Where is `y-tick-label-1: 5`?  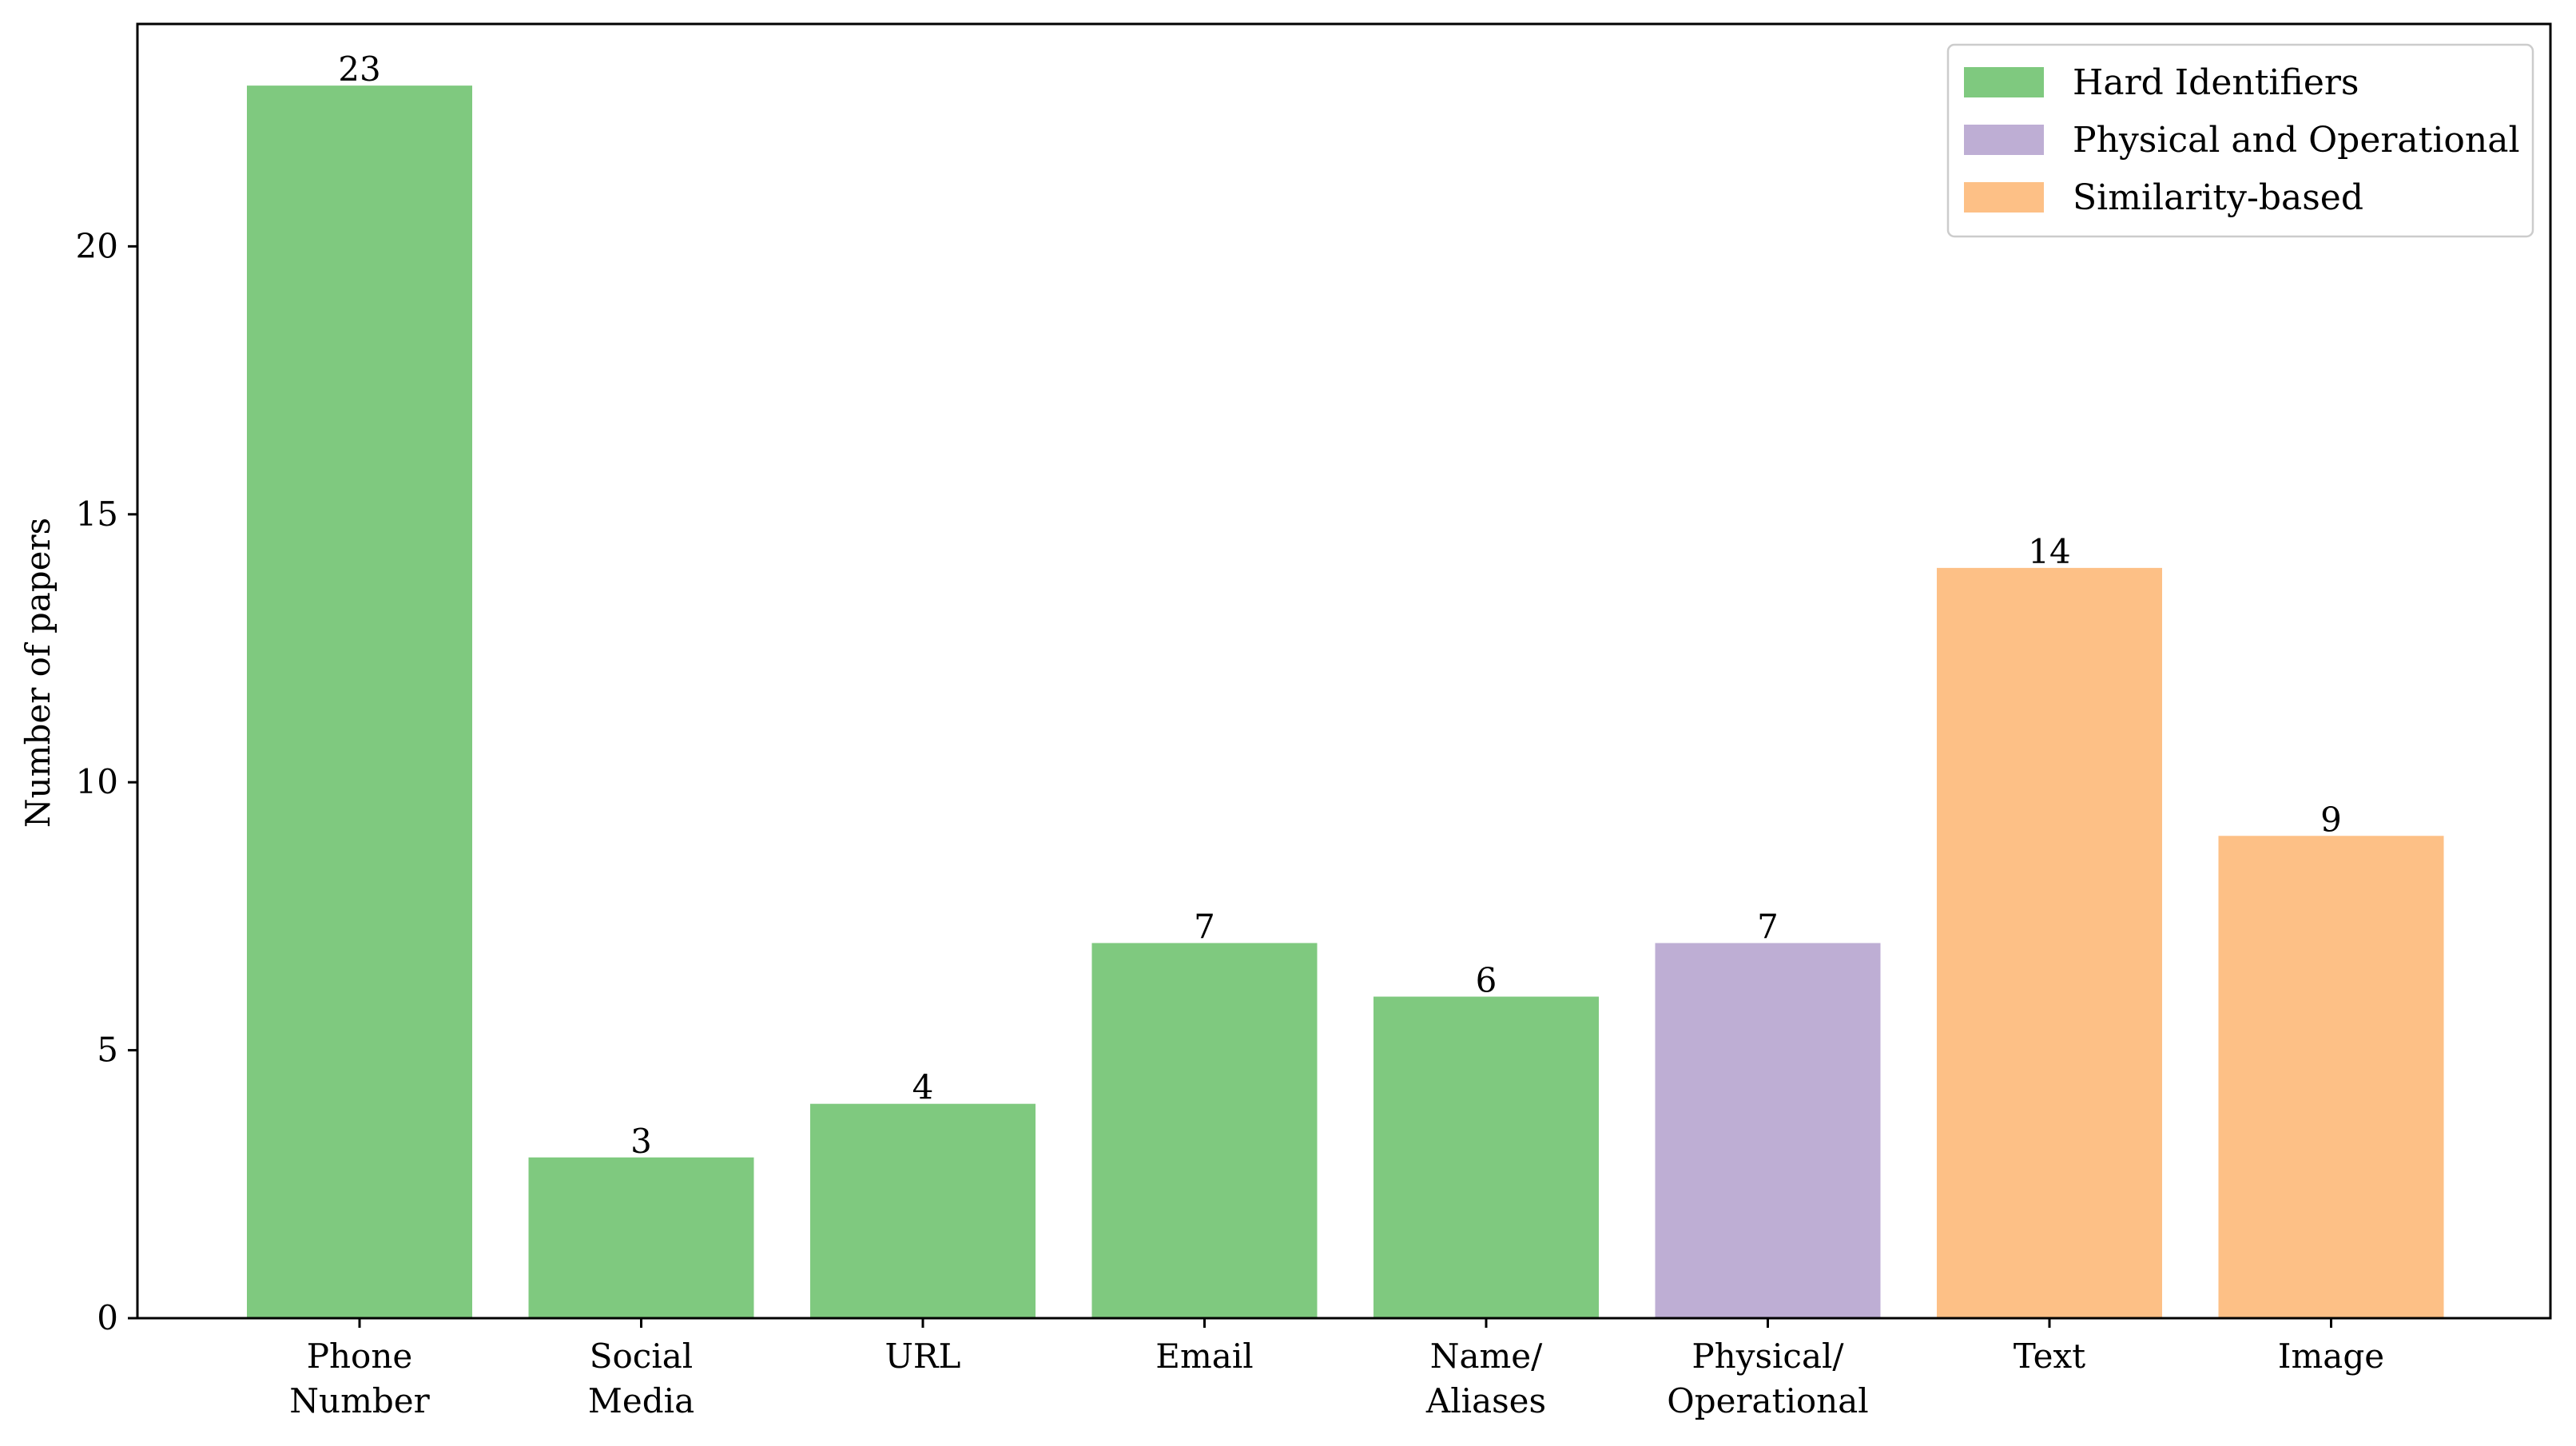 y-tick-label-1: 5 is located at coordinates (107, 1050).